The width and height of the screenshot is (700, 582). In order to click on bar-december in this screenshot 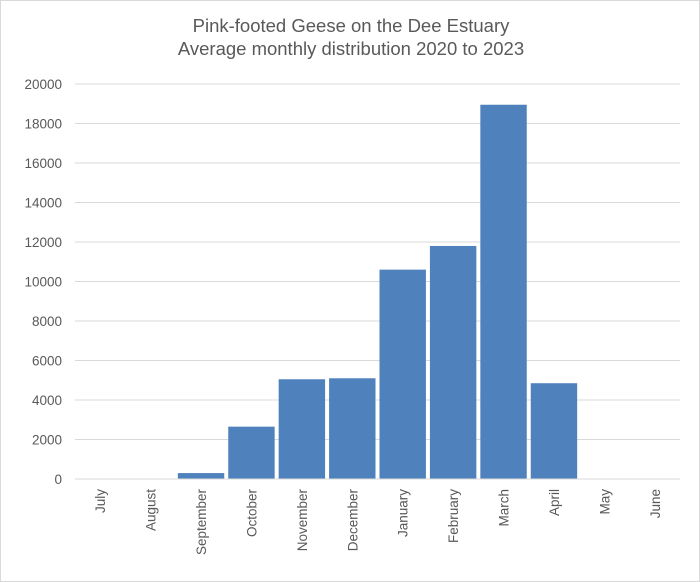, I will do `click(352, 428)`.